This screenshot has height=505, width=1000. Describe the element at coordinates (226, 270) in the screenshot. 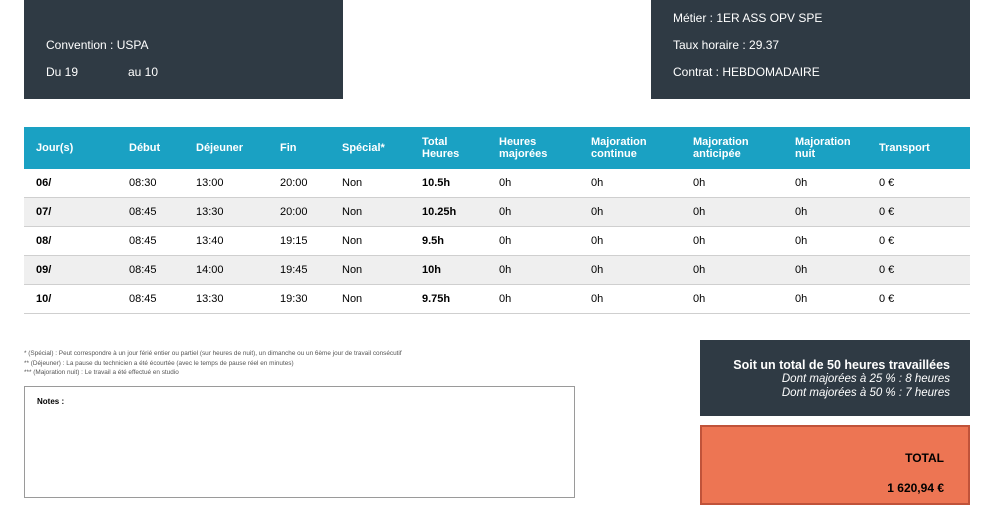

I see `cell-dejeuner: 14:00` at that location.